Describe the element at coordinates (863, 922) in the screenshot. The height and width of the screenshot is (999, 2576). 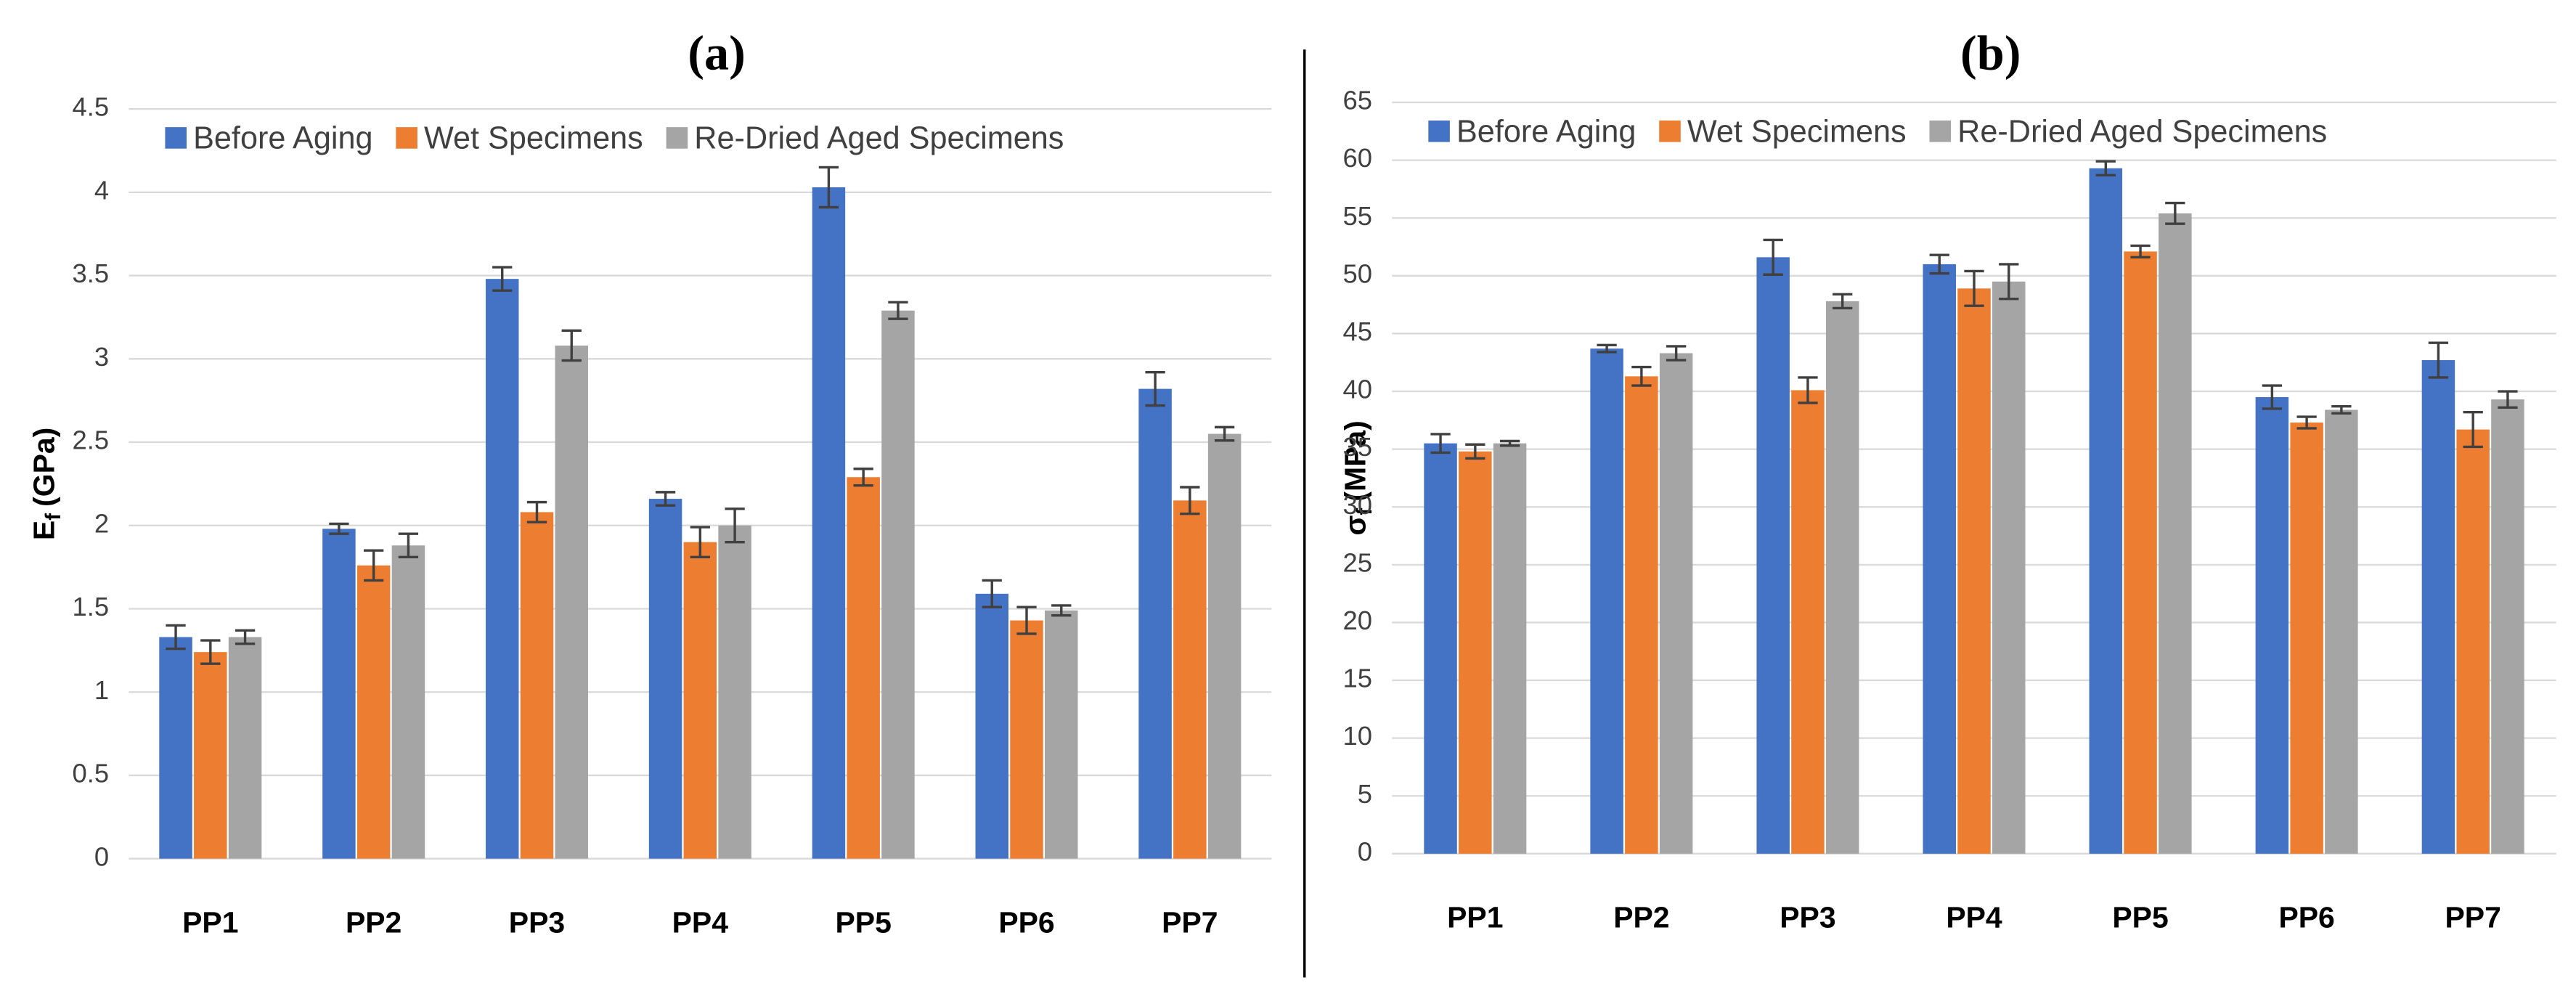
I see `x-tick-label: PP5` at that location.